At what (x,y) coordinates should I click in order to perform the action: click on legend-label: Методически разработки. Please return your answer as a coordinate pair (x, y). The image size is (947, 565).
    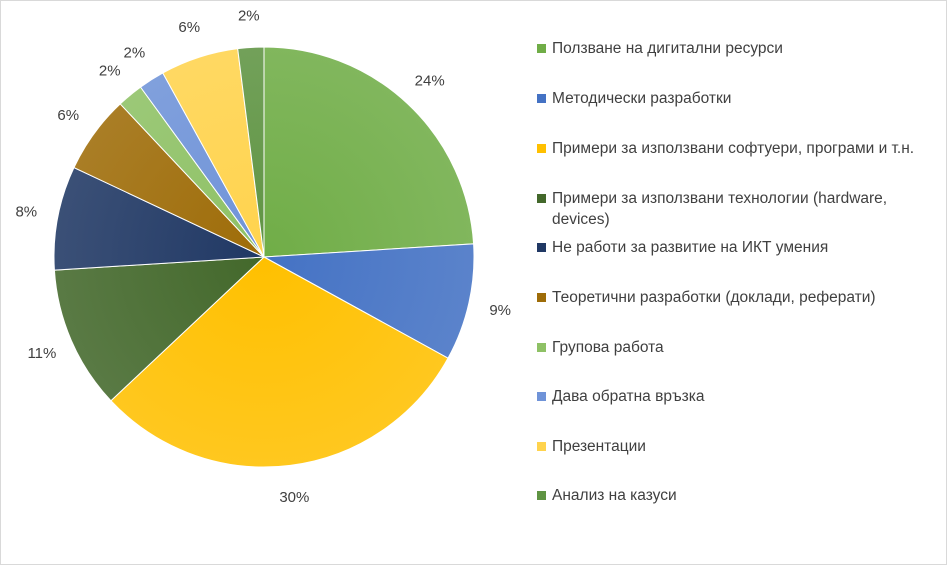
    Looking at the image, I should click on (642, 98).